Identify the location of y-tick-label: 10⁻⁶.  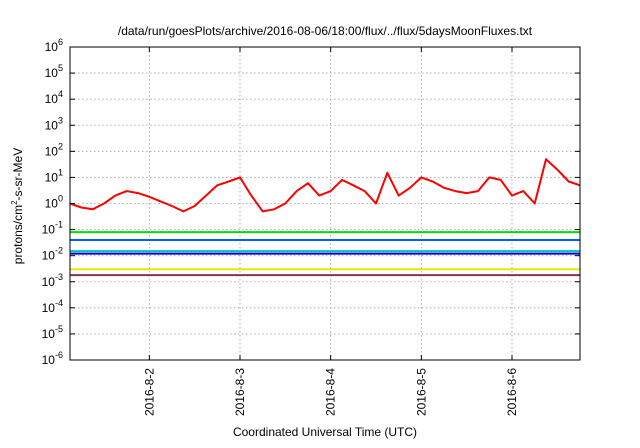
(52, 358).